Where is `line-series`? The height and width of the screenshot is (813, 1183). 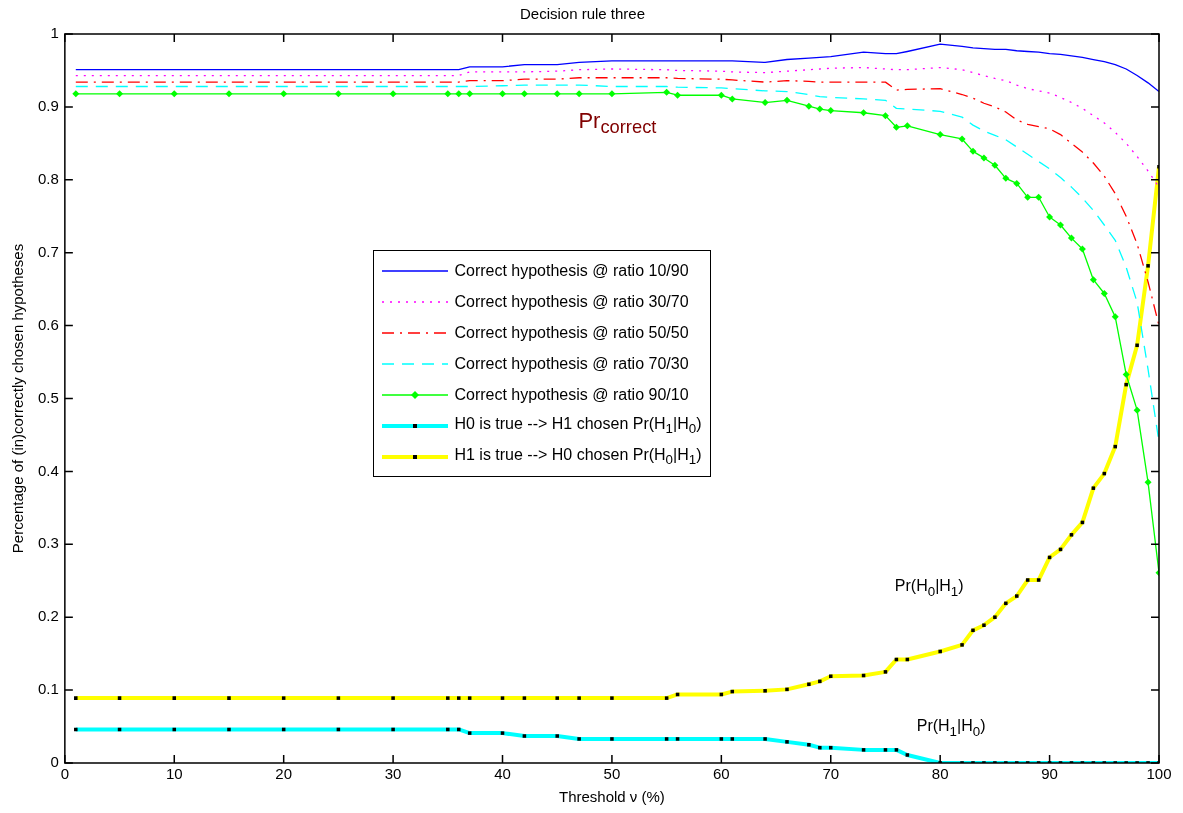 line-series is located at coordinates (617, 127).